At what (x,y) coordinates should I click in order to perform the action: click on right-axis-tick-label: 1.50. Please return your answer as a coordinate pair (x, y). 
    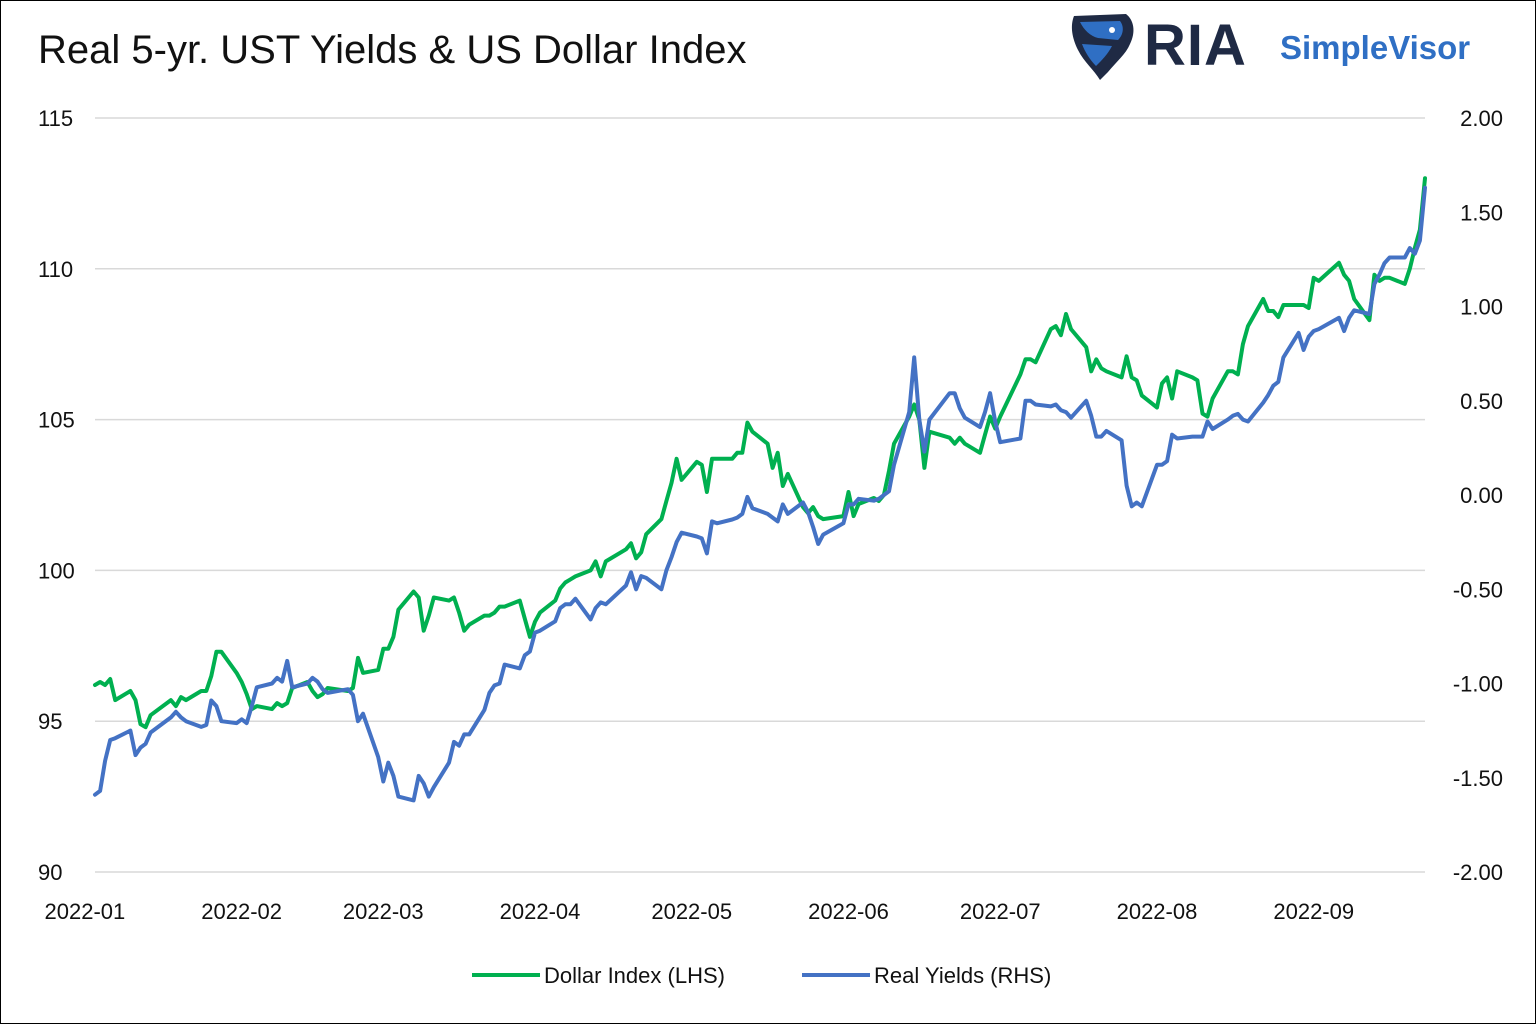
    Looking at the image, I should click on (1481, 212).